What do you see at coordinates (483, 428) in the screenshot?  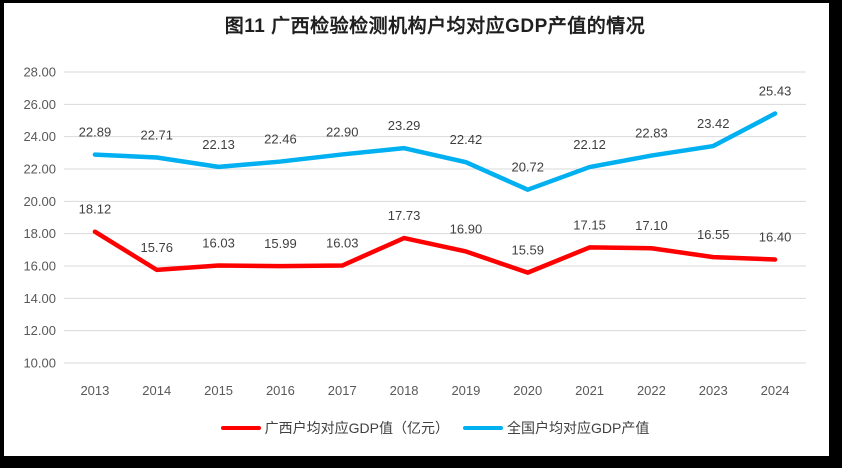 I see `legend-swatch-national` at bounding box center [483, 428].